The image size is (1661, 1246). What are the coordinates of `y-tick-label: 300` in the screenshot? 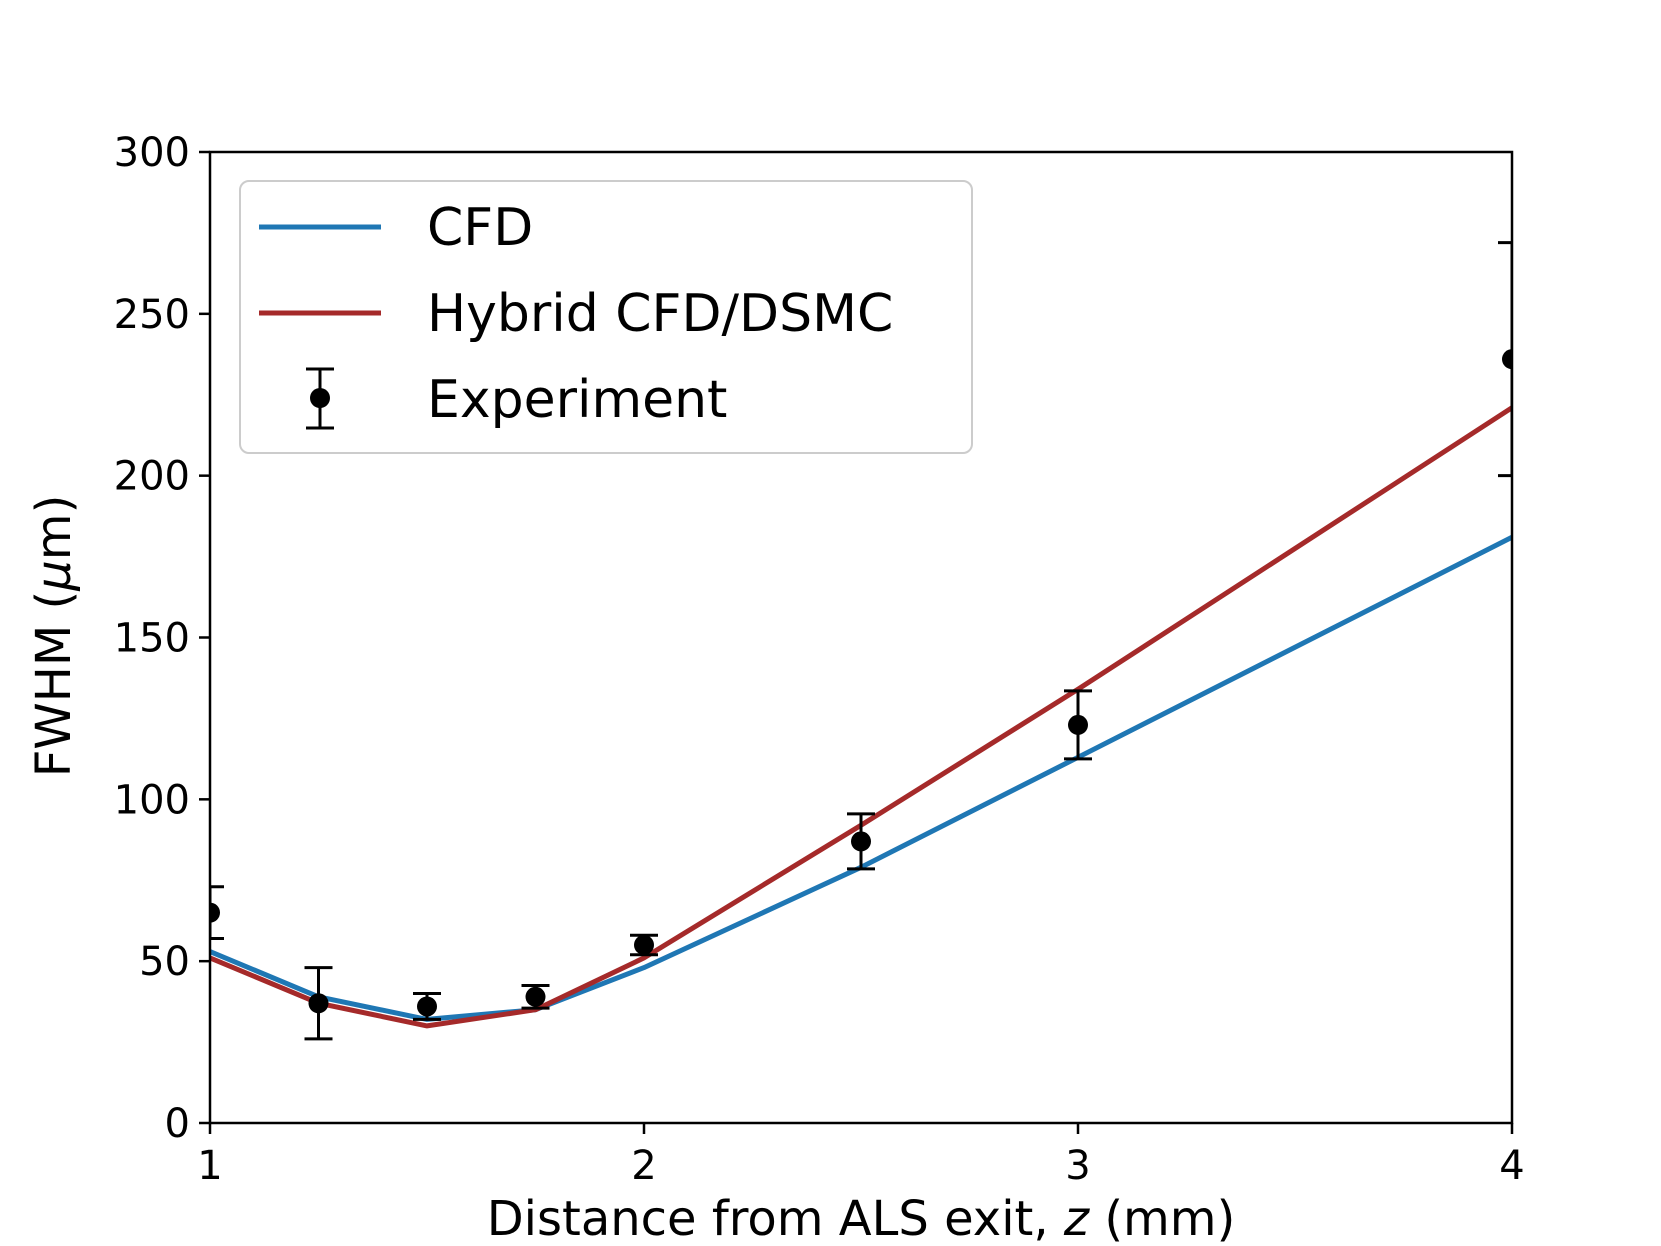 It's located at (152, 153).